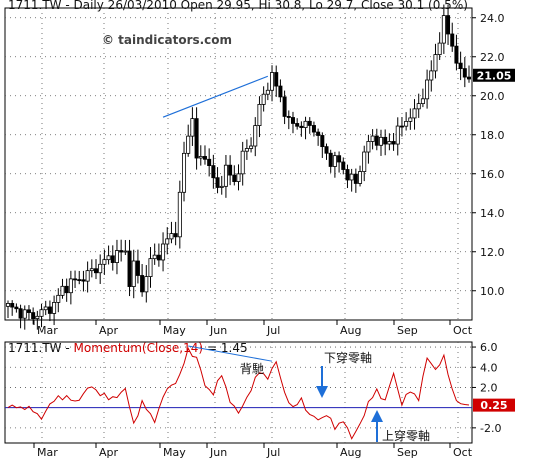 The height and width of the screenshot is (463, 536). Describe the element at coordinates (489, 347) in the screenshot. I see `momentum-y-tick-label: 6.0` at that location.